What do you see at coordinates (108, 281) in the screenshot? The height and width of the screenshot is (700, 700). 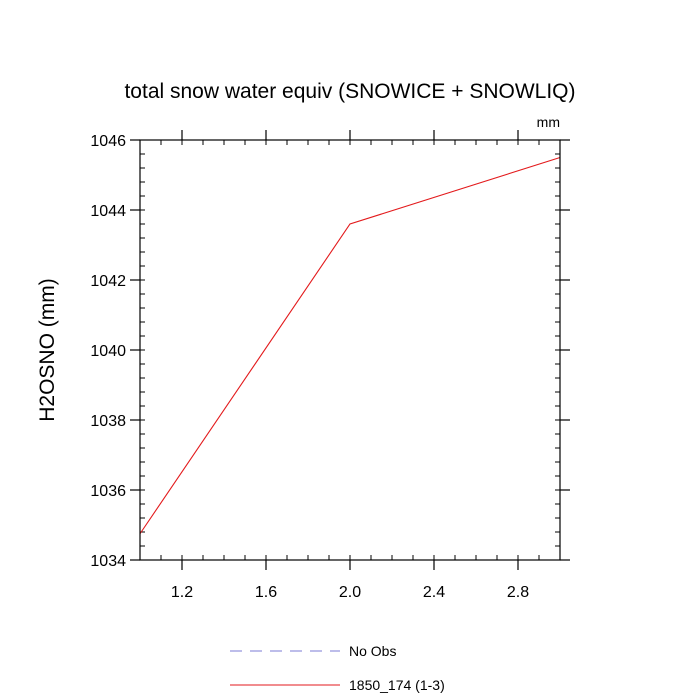 I see `y-tick-label: 1042` at bounding box center [108, 281].